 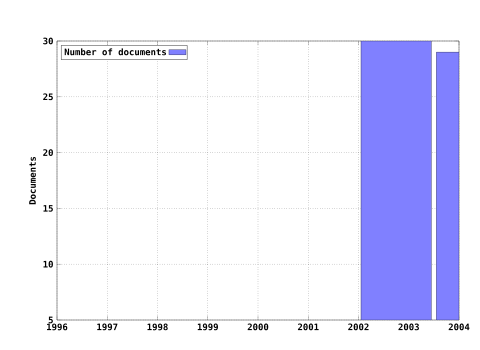 I want to click on x-tick-label: 2001, so click(x=308, y=327).